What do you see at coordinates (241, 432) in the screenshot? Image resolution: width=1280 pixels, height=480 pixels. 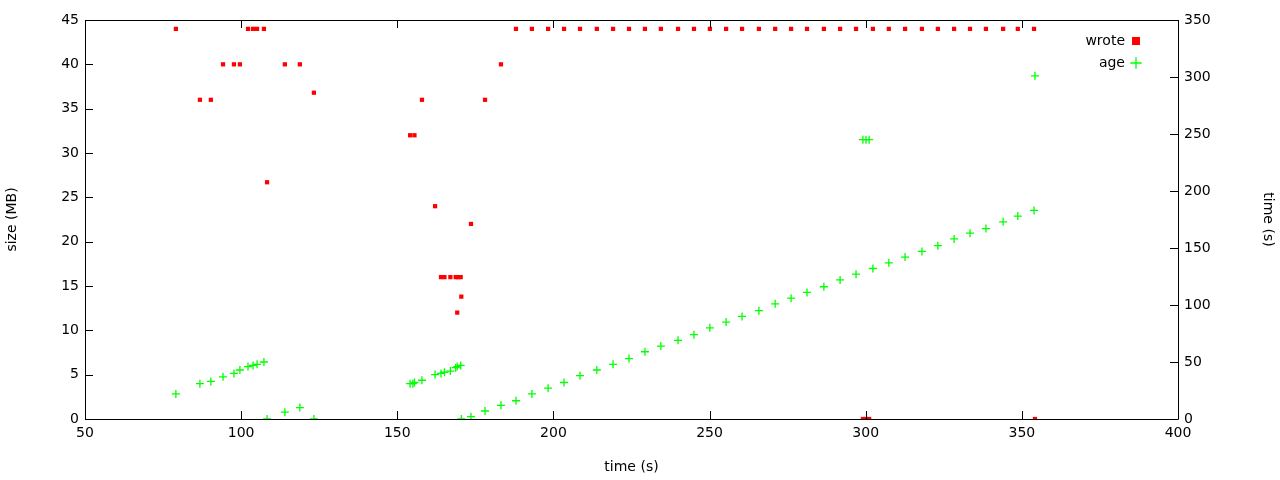 I see `x-tick-label: 100` at bounding box center [241, 432].